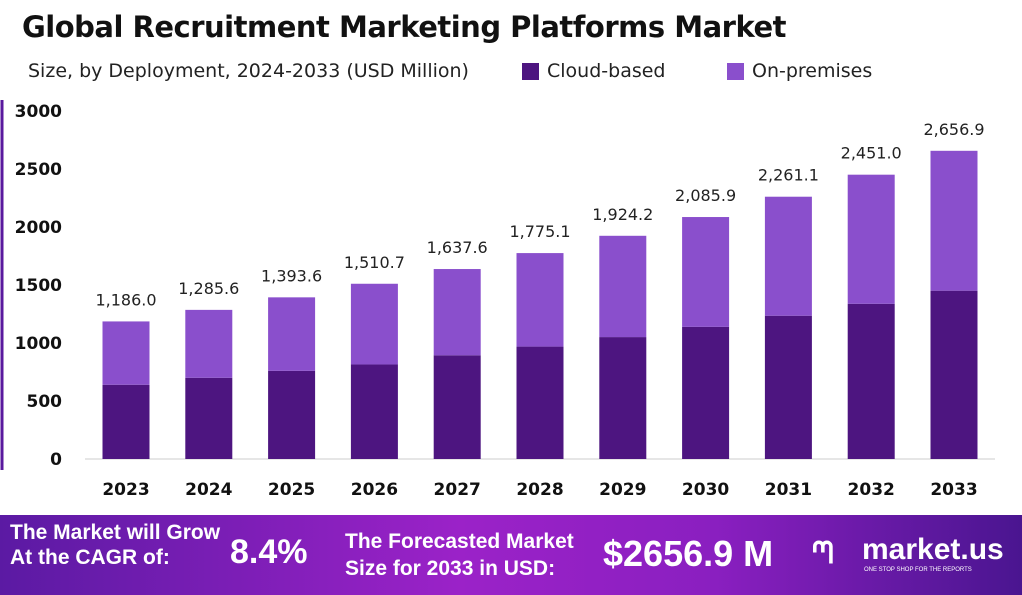  I want to click on bar-on-premises-2024, so click(209, 343).